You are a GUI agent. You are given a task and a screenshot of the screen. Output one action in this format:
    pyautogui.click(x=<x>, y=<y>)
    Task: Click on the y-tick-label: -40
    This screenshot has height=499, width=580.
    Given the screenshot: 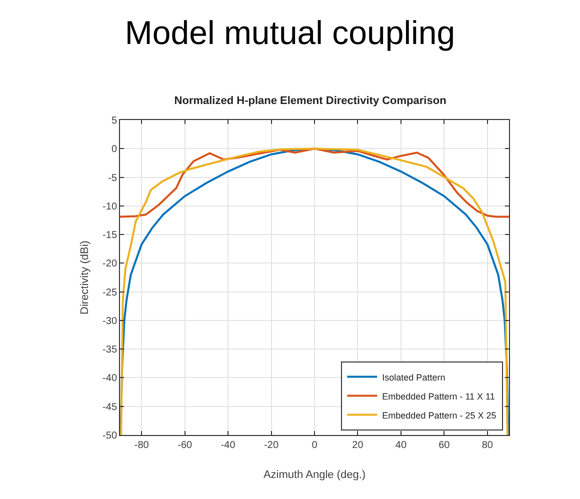 What is the action you would take?
    pyautogui.click(x=110, y=378)
    